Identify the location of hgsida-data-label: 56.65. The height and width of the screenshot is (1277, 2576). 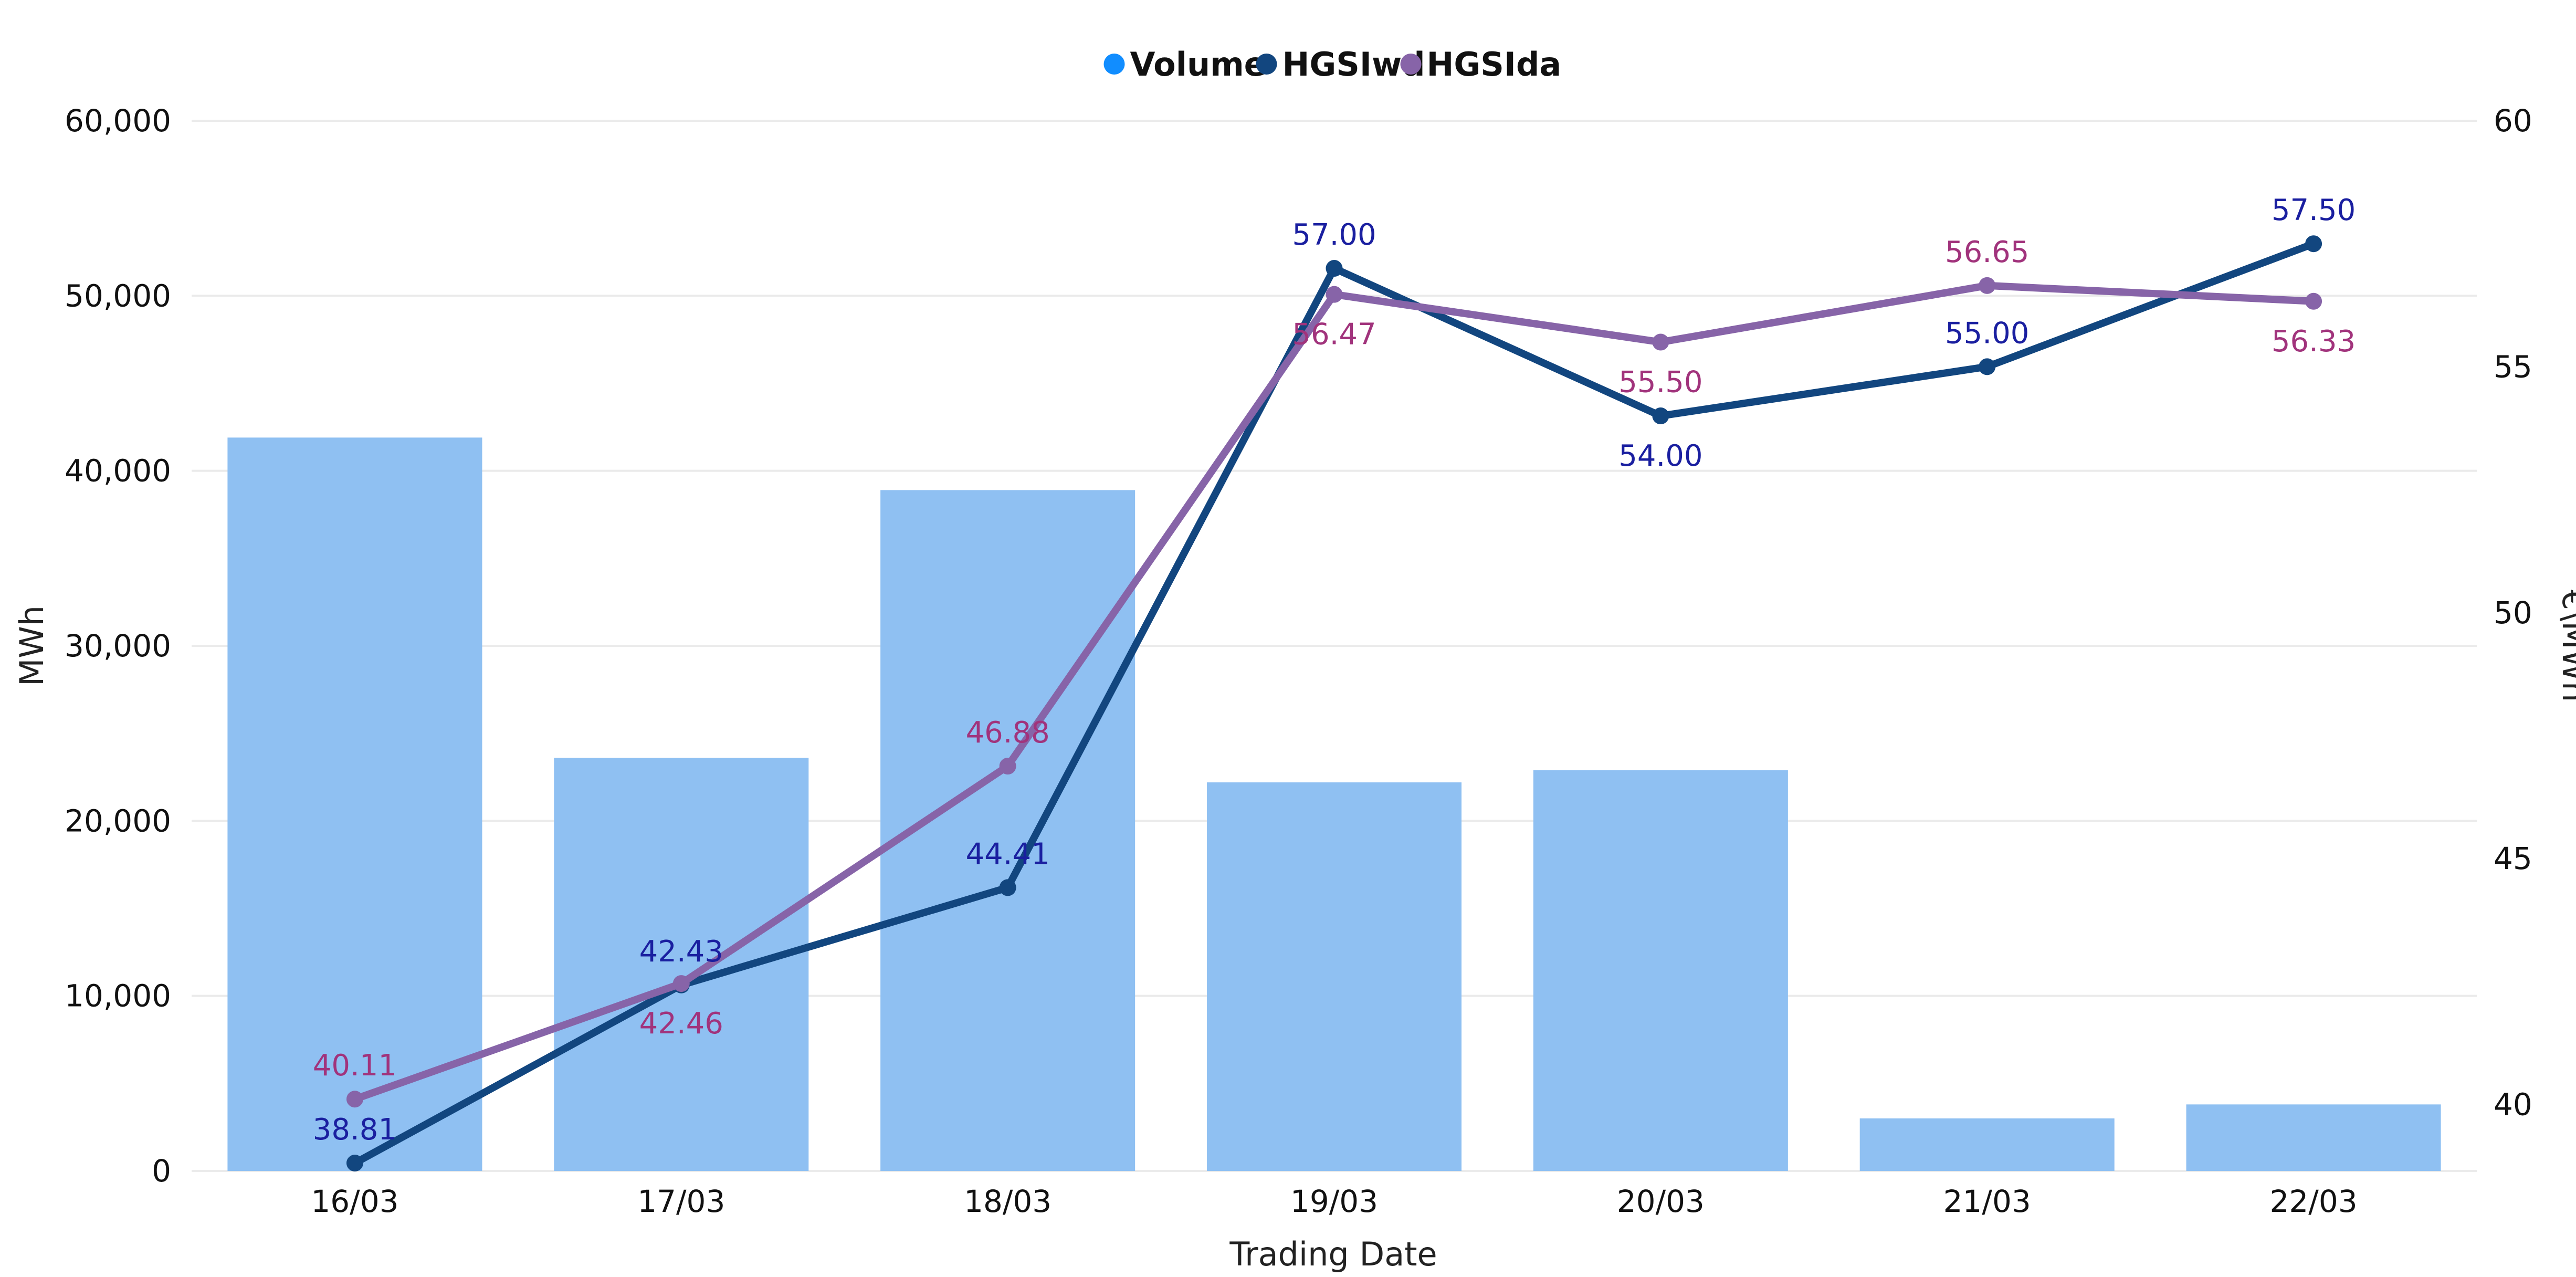
(1987, 252).